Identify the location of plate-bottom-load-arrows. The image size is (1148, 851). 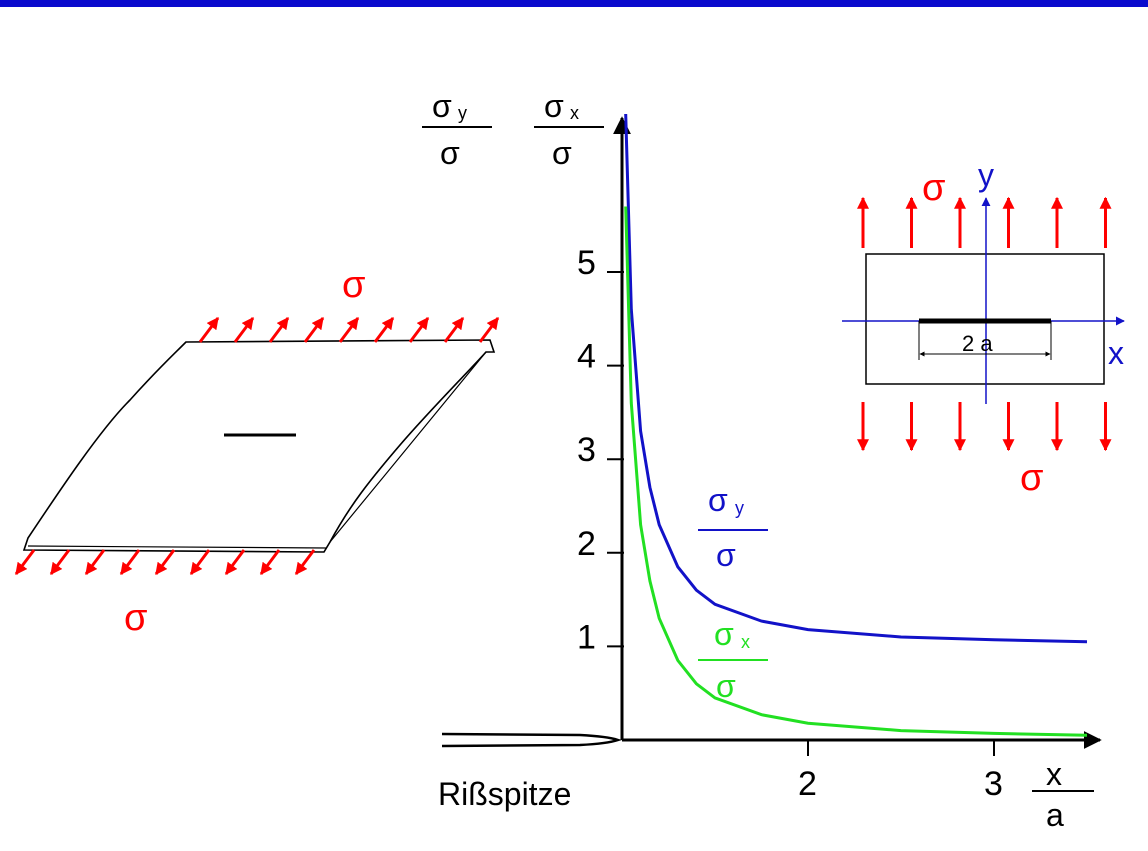
(165, 562).